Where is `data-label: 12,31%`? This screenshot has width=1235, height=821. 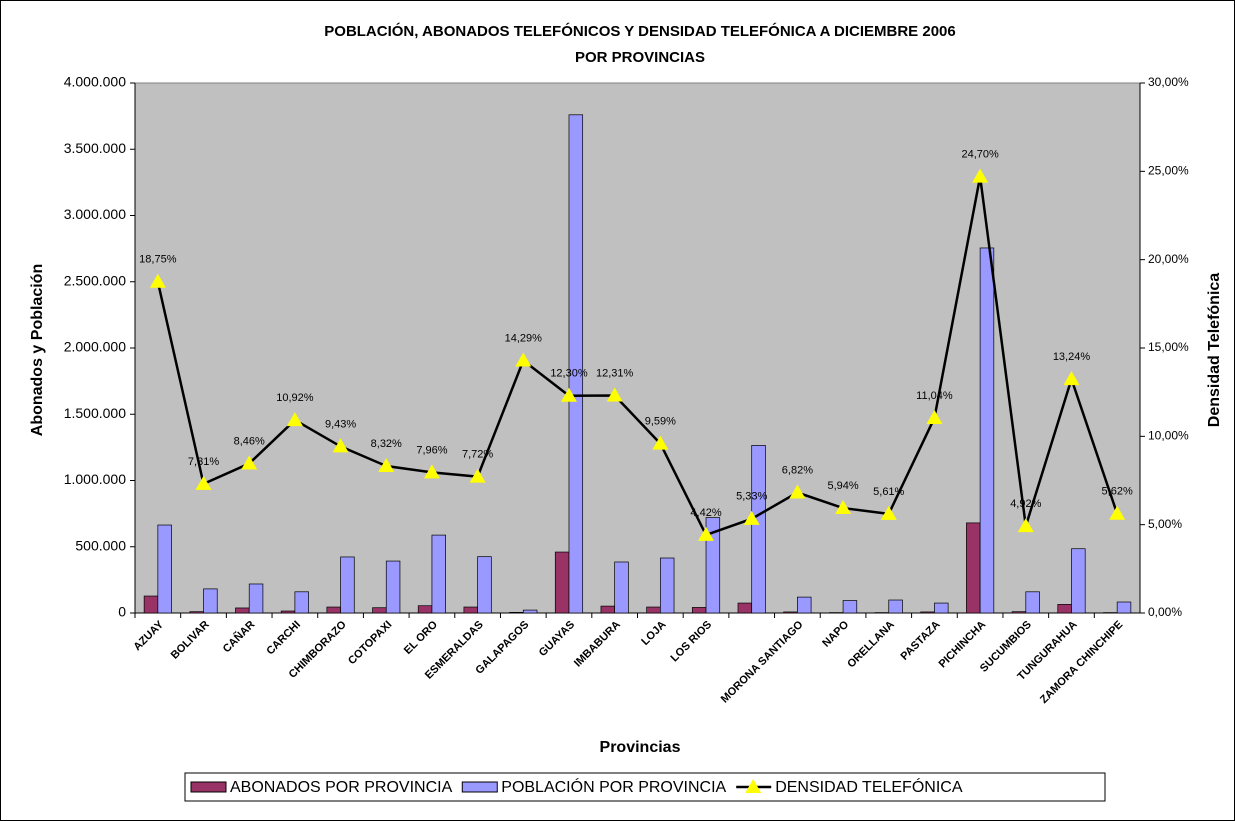
data-label: 12,31% is located at coordinates (615, 373).